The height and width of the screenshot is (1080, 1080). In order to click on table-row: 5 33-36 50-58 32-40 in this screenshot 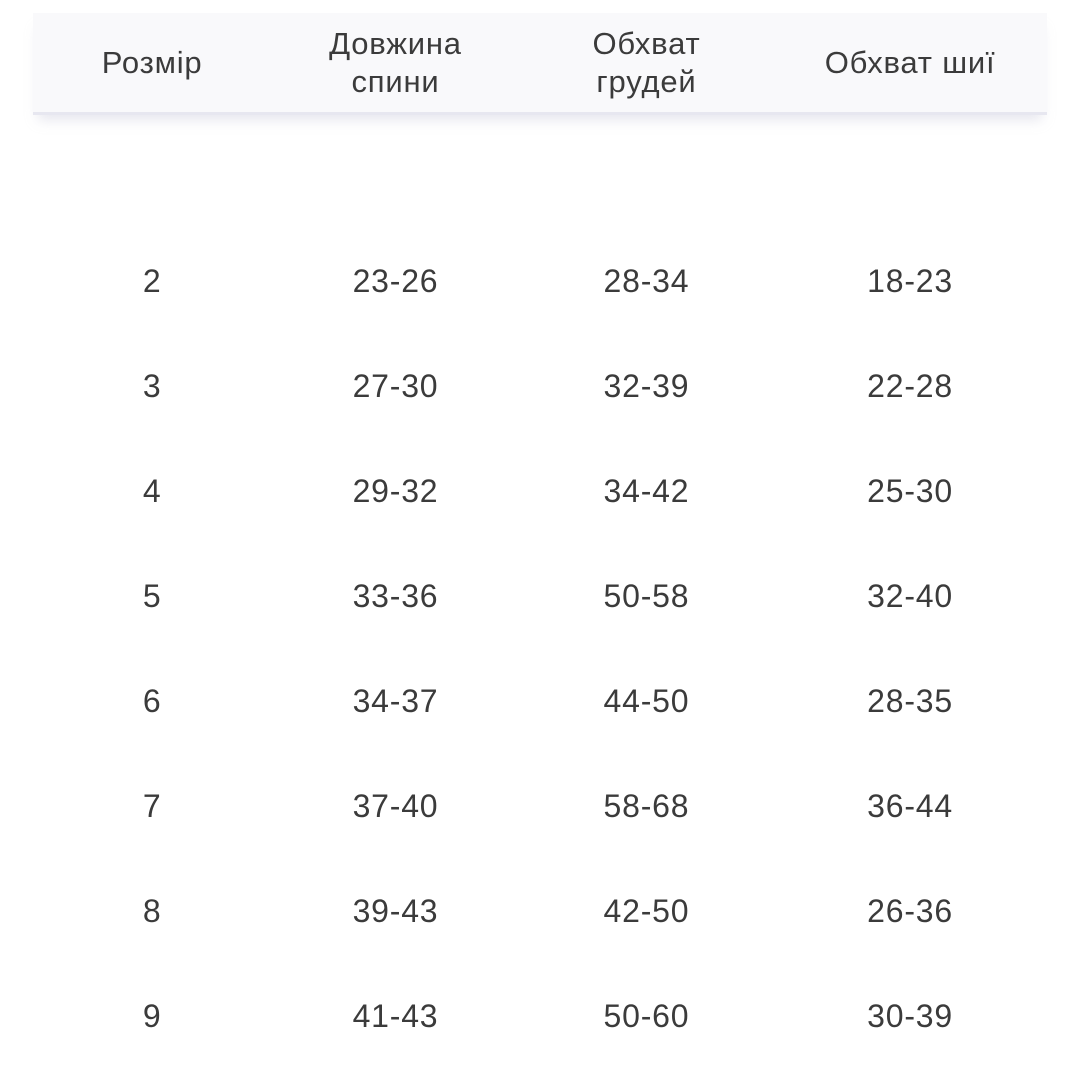, I will do `click(540, 596)`.